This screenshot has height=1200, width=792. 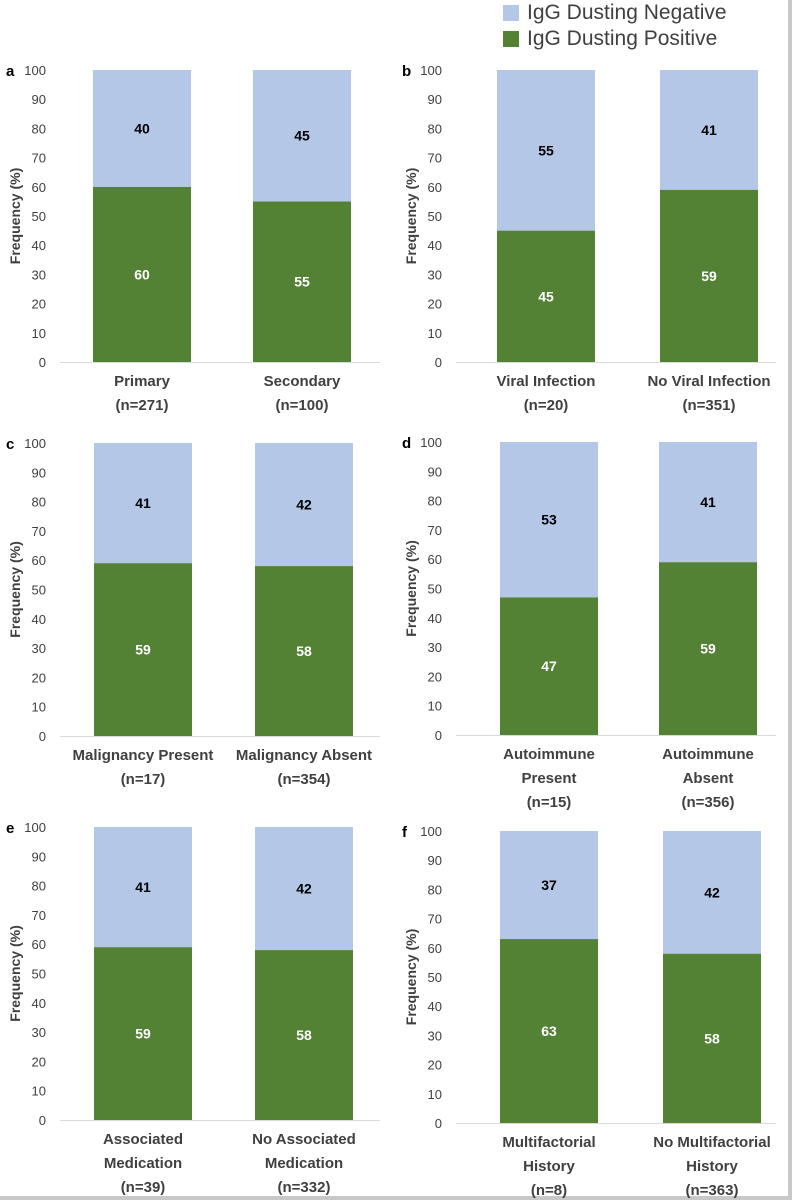 I want to click on data-label-positive: 45, so click(x=546, y=296).